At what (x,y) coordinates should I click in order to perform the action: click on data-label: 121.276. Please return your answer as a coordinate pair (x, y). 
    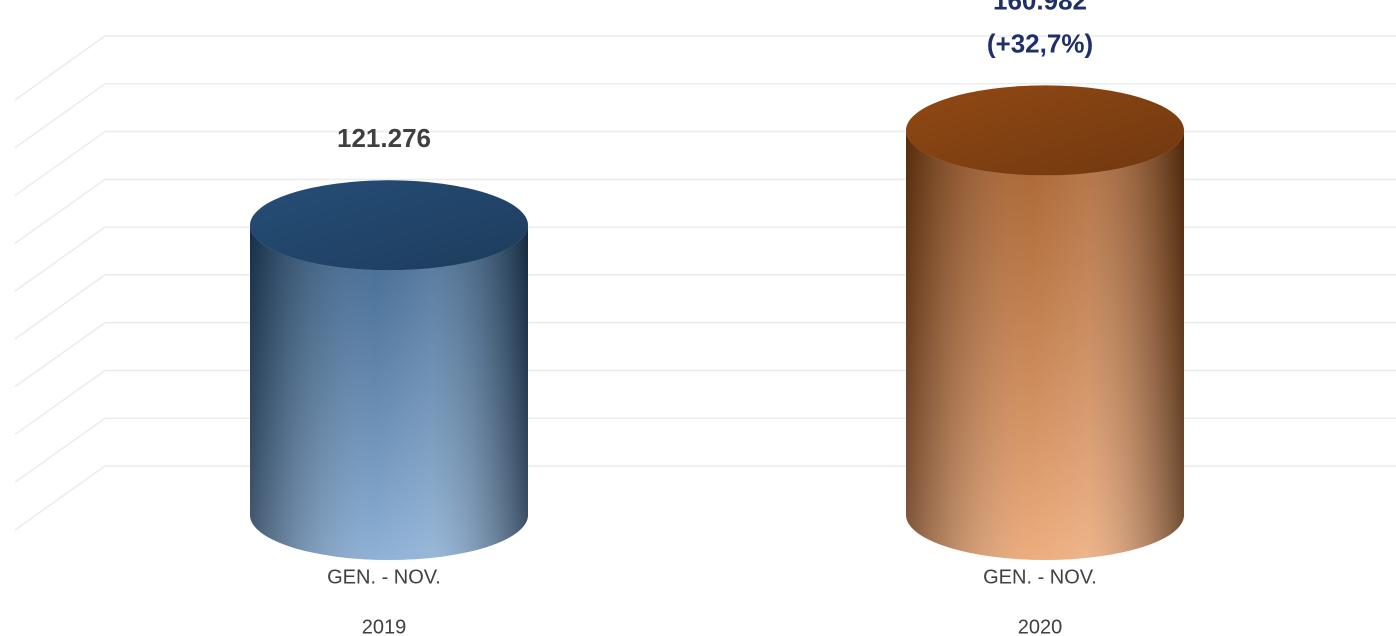
    Looking at the image, I should click on (384, 138).